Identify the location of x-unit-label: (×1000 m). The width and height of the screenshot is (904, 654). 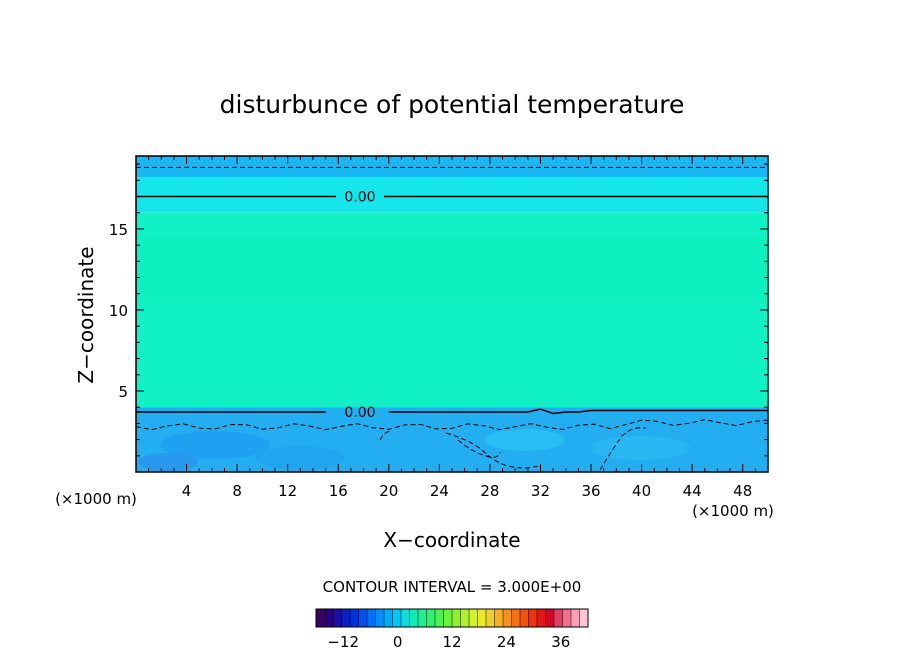
(733, 511).